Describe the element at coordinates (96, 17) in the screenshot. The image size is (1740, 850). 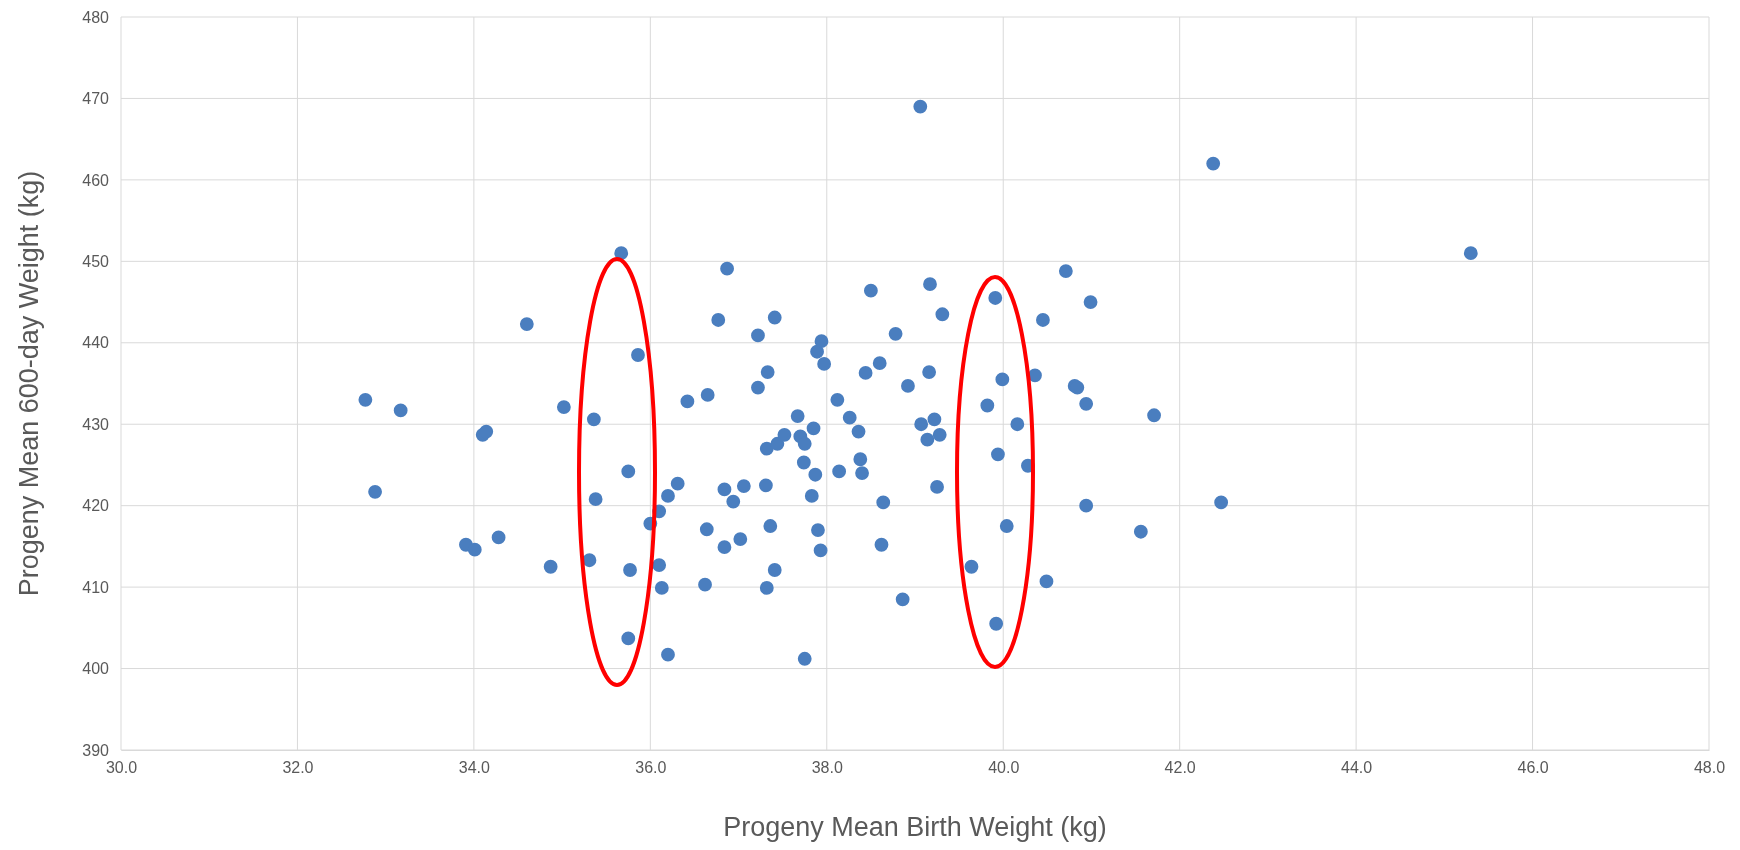
I see `y-tick-label: 480` at that location.